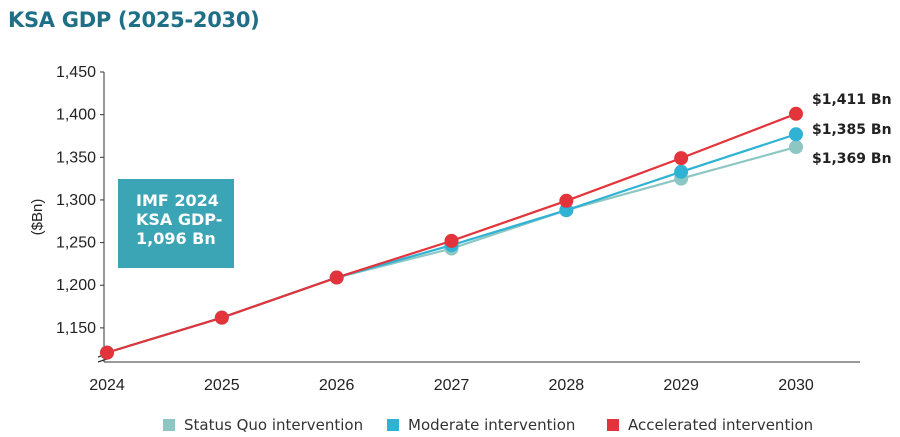 This screenshot has height=437, width=900. What do you see at coordinates (134, 20) in the screenshot?
I see `chart-title: KSA GDP (2025-2030)` at bounding box center [134, 20].